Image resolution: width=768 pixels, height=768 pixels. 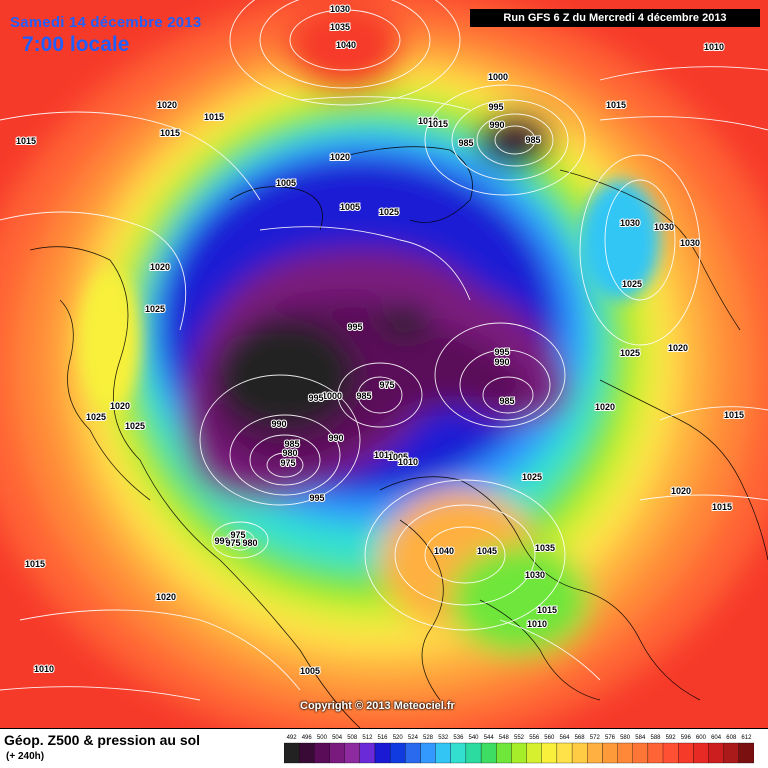 What do you see at coordinates (519, 738) in the screenshot?
I see `scale-tick-label: 552` at bounding box center [519, 738].